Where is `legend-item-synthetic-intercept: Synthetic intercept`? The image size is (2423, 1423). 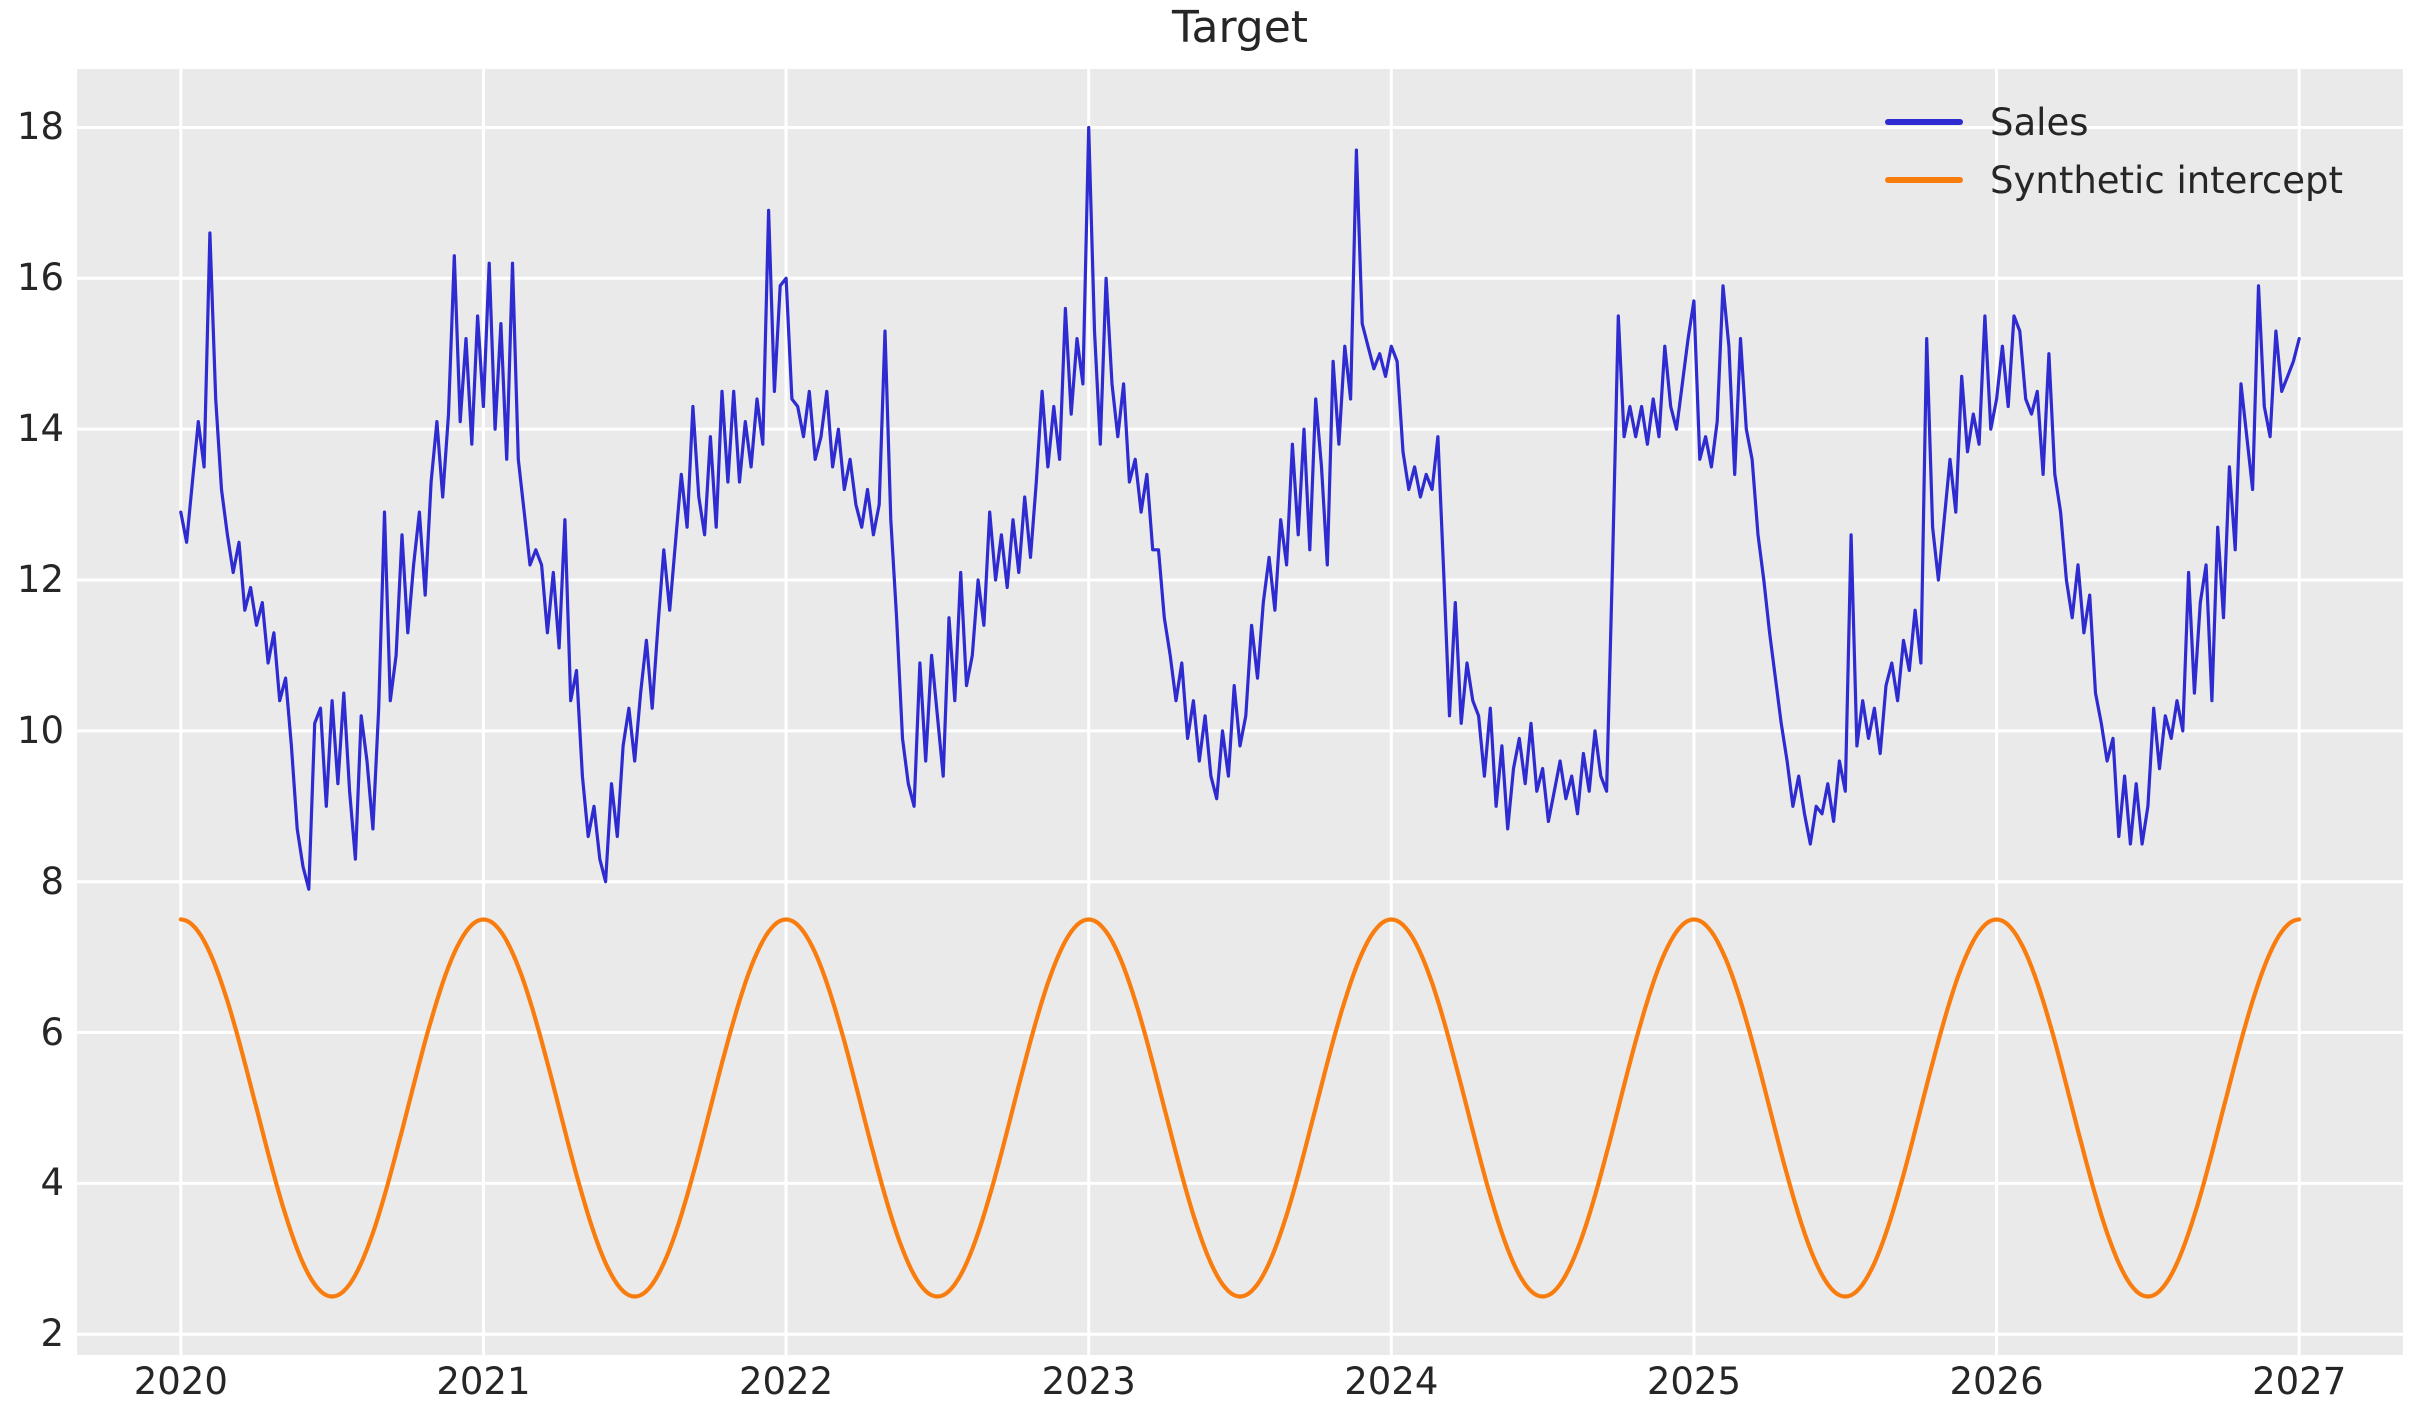
legend-item-synthetic-intercept: Synthetic intercept is located at coordinates (2114, 180).